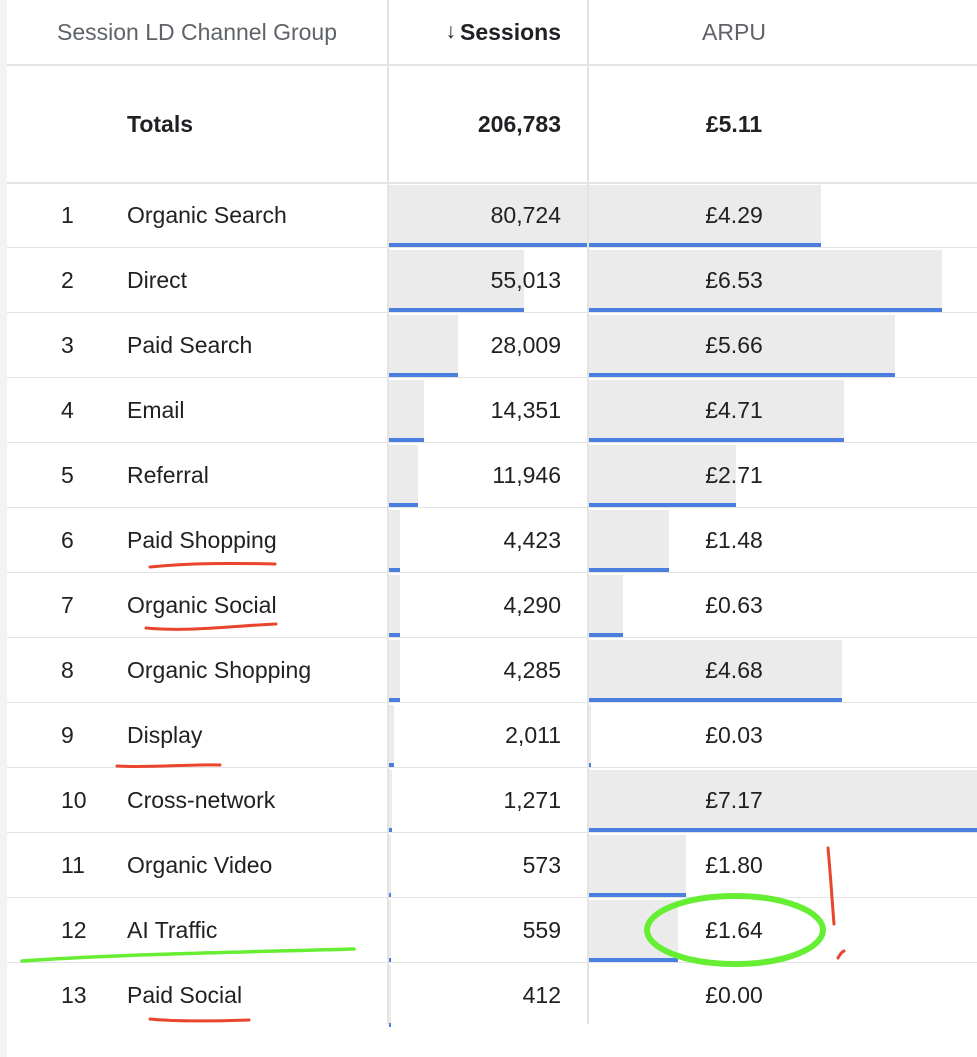  I want to click on row-rank: 5, so click(67, 474).